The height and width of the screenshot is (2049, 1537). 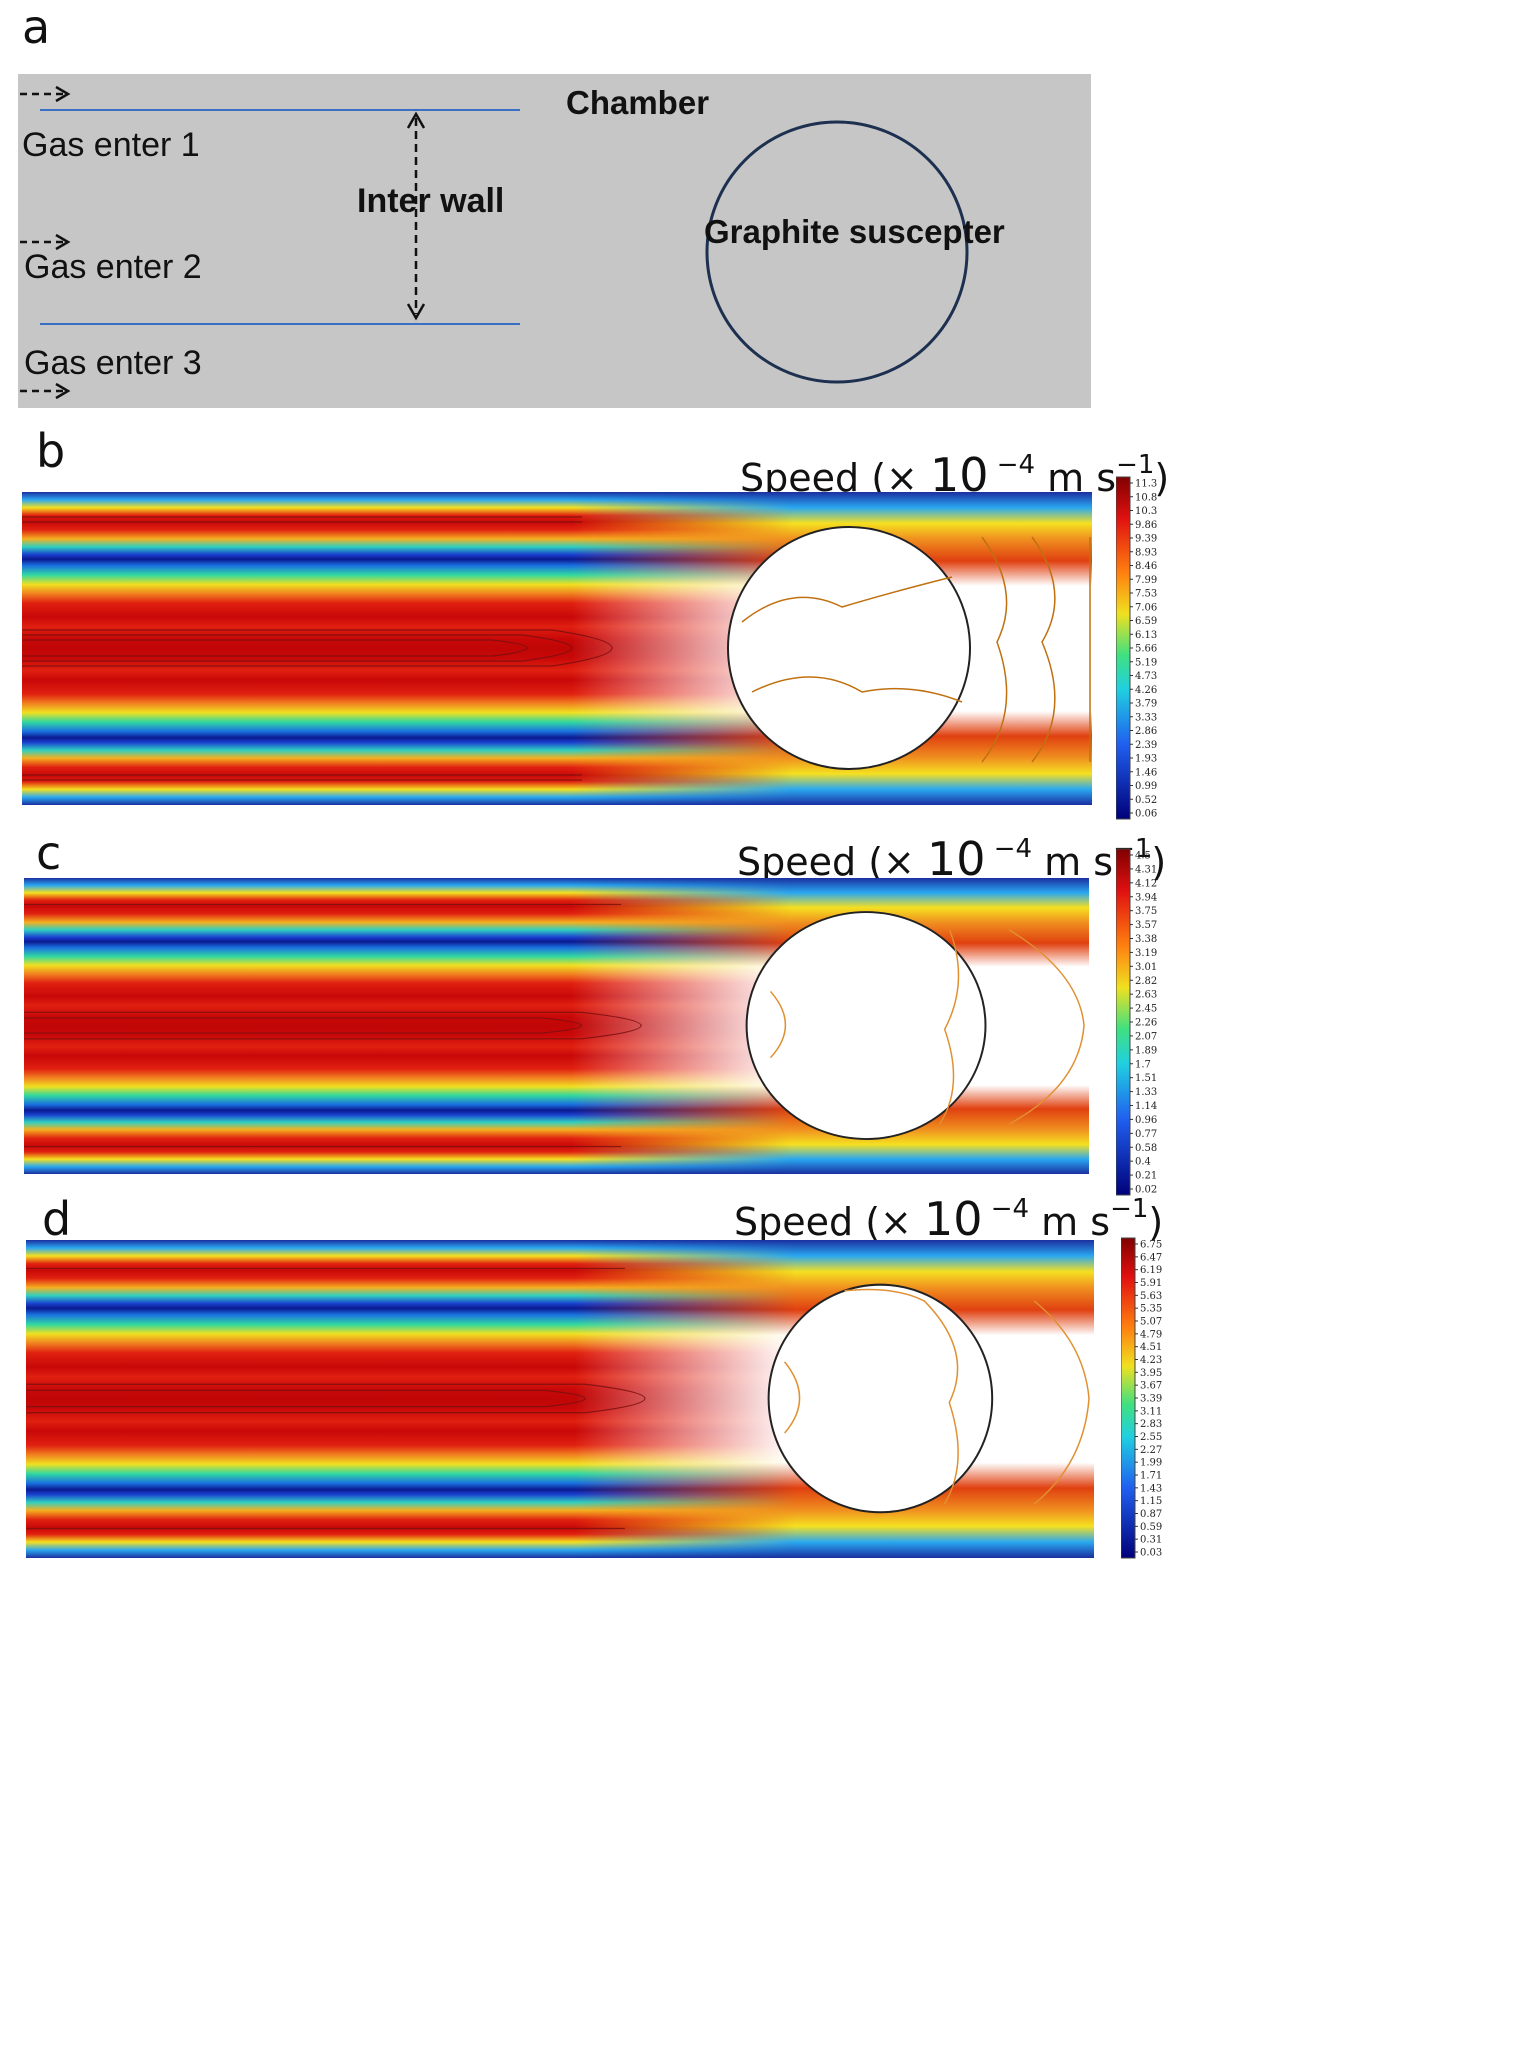 What do you see at coordinates (952, 859) in the screenshot?
I see `panel-c-speed-title: Speed (× 10 −4 m s−1)` at bounding box center [952, 859].